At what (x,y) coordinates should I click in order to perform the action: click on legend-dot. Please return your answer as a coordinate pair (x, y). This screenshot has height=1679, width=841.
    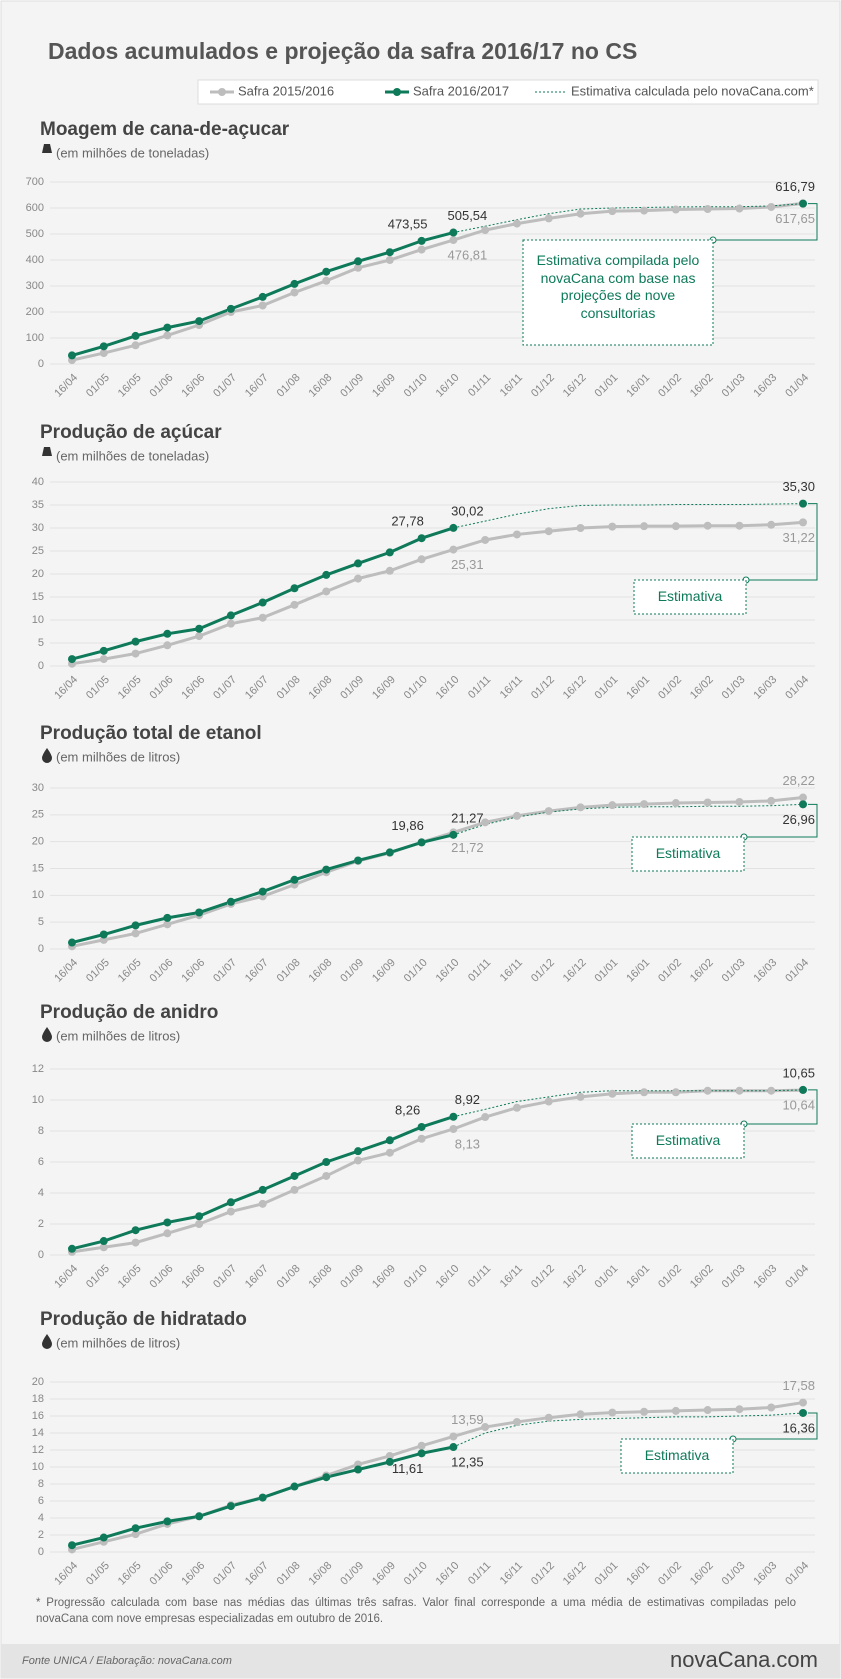
    Looking at the image, I should click on (397, 92).